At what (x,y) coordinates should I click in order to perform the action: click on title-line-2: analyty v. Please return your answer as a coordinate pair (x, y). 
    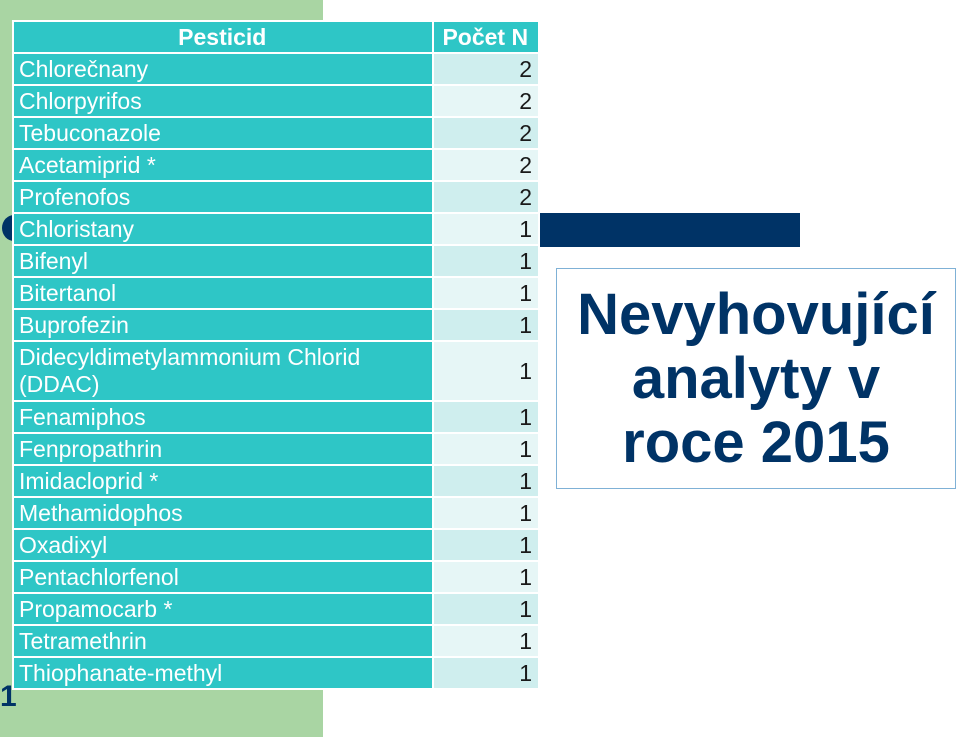
    Looking at the image, I should click on (756, 378).